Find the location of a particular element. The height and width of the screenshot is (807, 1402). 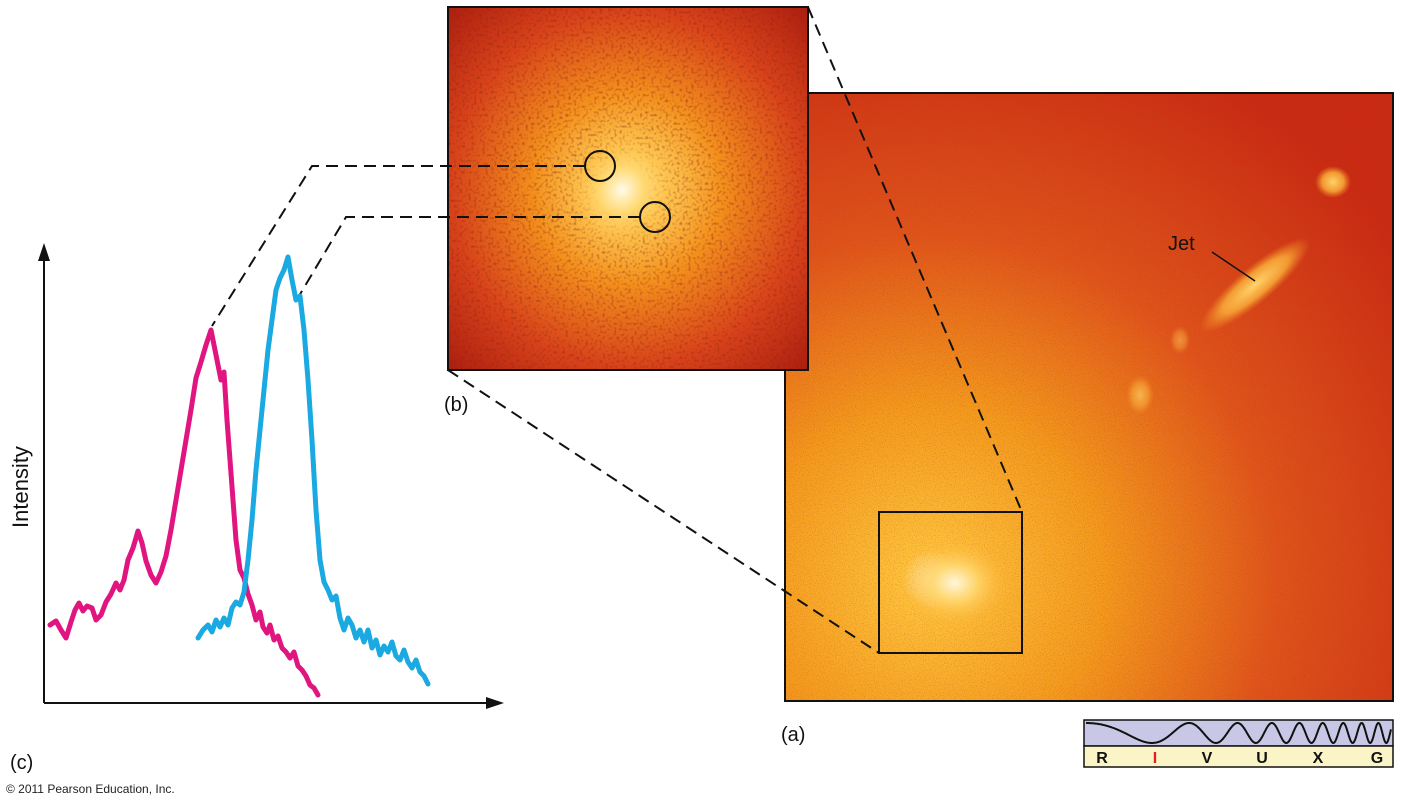

core-glow is located at coordinates (955, 583).